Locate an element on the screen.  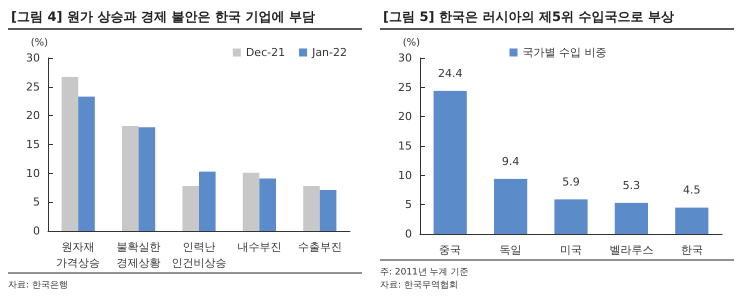
legend-label: Jan-22 is located at coordinates (329, 52).